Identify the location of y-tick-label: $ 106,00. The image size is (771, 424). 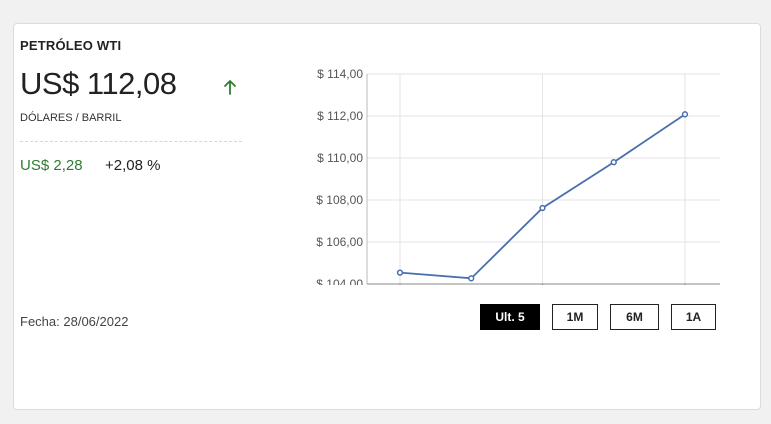
(339, 242).